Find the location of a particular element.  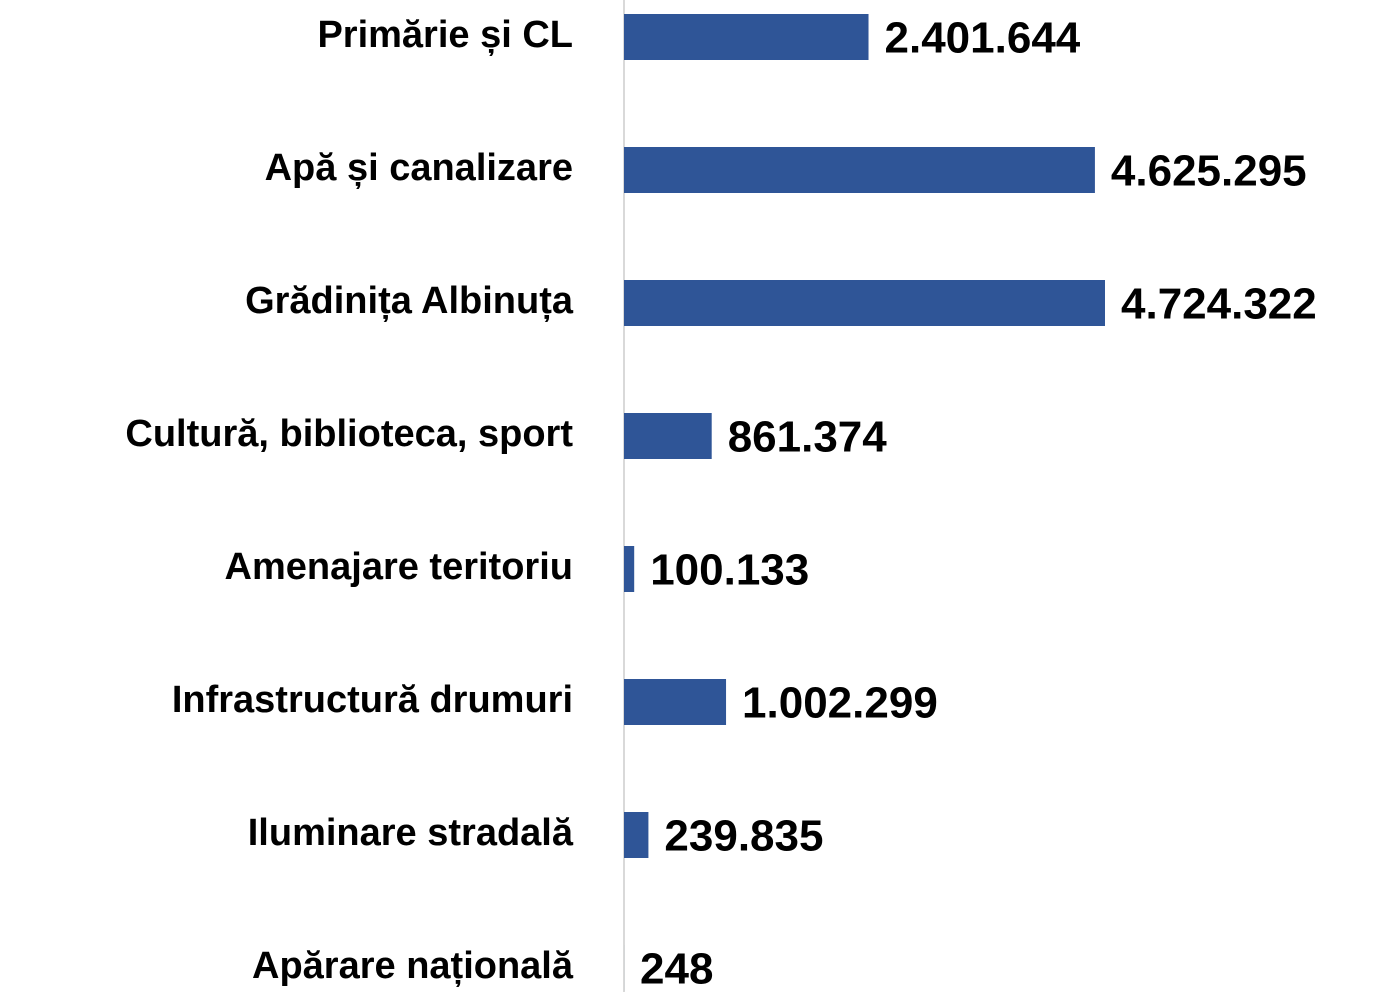

category-label: Grădinița Albinuța is located at coordinates (409, 301).